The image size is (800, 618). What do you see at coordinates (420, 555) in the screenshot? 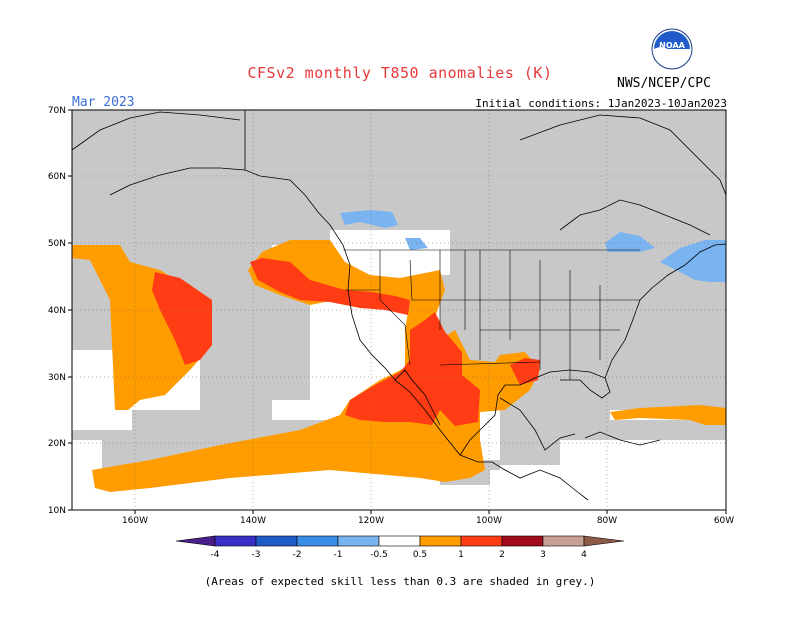
I see `colorbar-label-05: 0.5` at bounding box center [420, 555].